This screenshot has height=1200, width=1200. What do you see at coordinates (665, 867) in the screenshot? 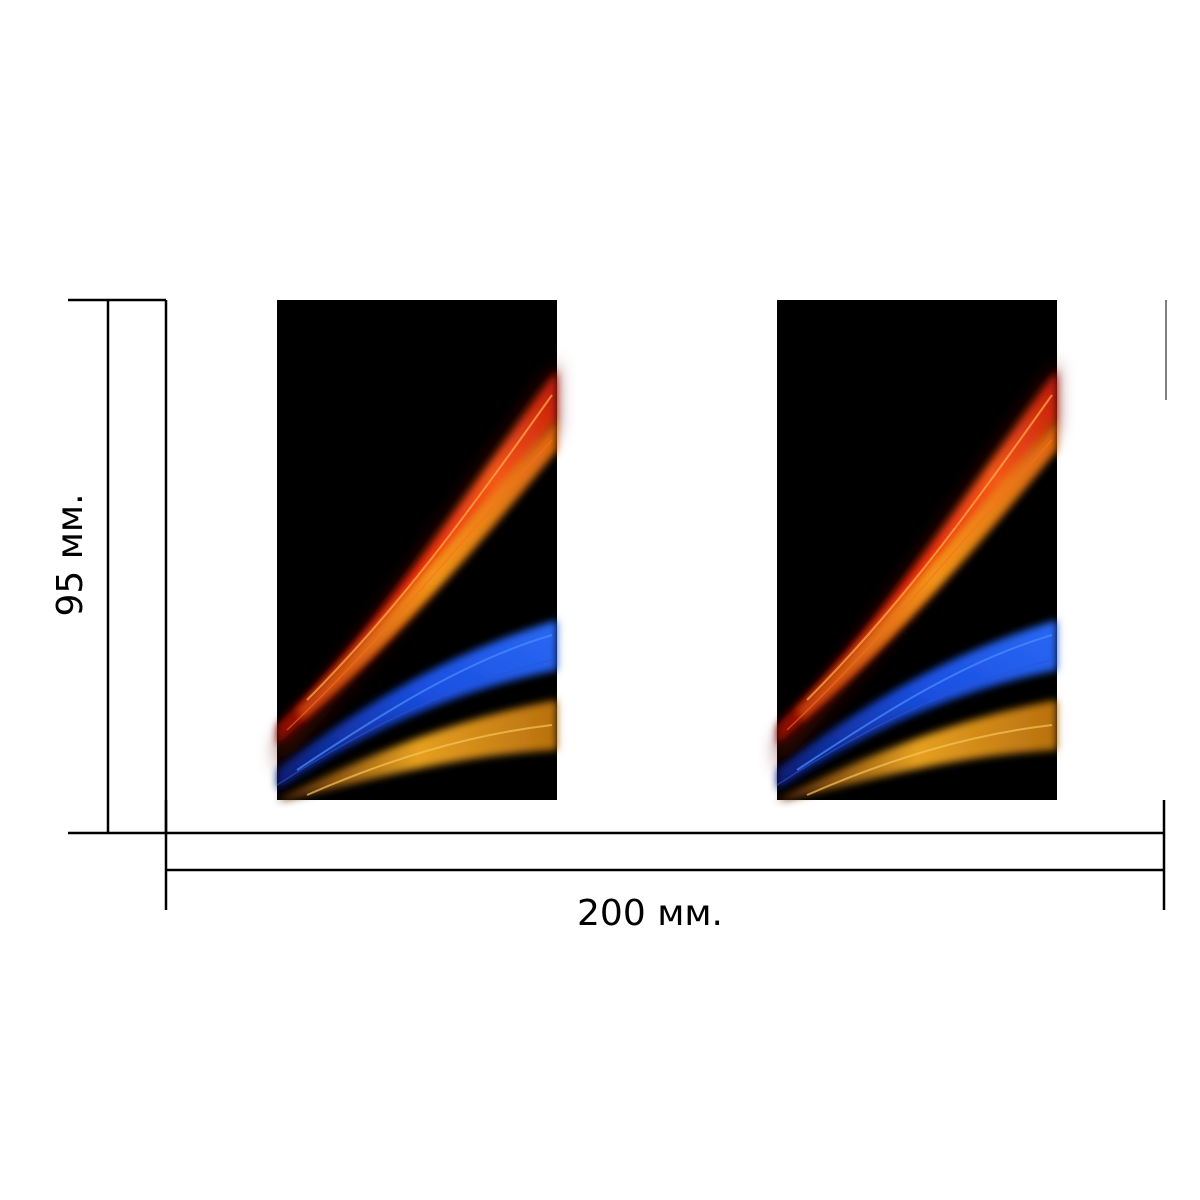
I see `width-dimension: 200 мм.` at bounding box center [665, 867].